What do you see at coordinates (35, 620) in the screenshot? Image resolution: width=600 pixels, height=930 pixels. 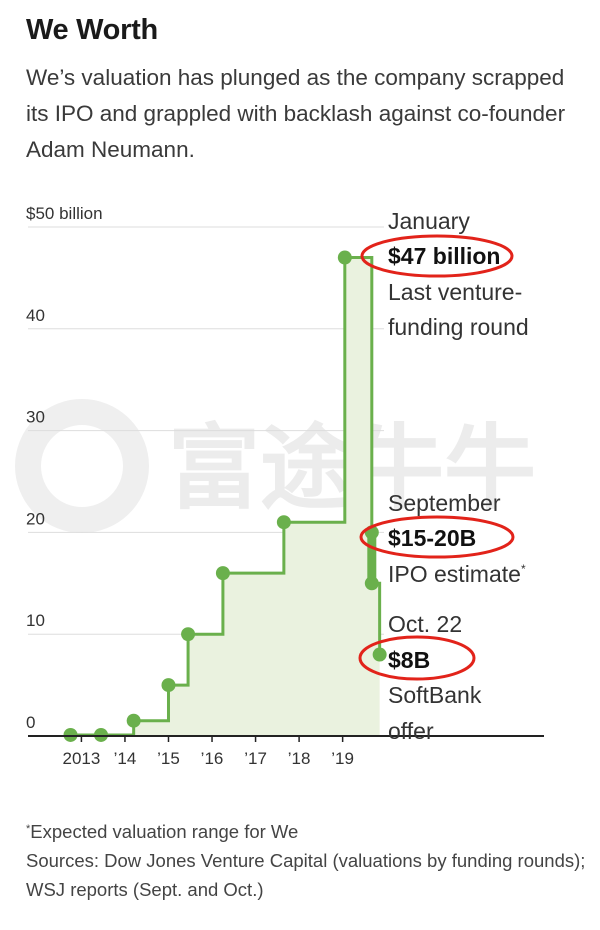 I see `y-tick-label: 10` at bounding box center [35, 620].